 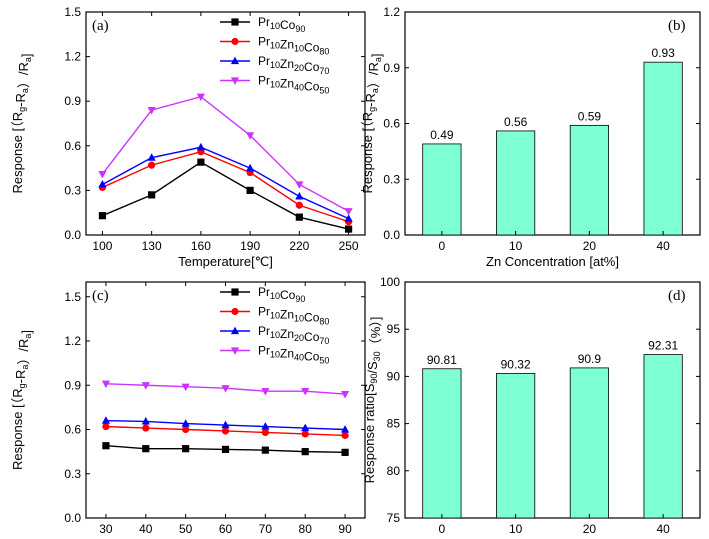 What do you see at coordinates (293, 355) in the screenshot?
I see `legend-label: Pr10Zn40Co50` at bounding box center [293, 355].